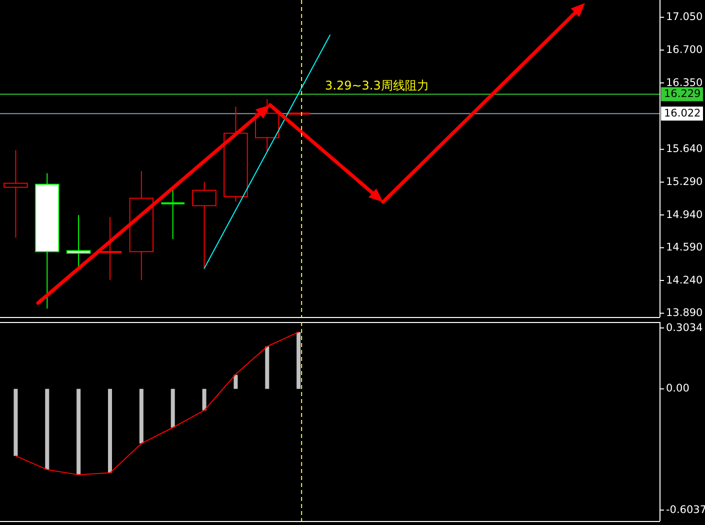 The width and height of the screenshot is (705, 525). Describe the element at coordinates (685, 328) in the screenshot. I see `y-tick-label: 0.3034` at that location.